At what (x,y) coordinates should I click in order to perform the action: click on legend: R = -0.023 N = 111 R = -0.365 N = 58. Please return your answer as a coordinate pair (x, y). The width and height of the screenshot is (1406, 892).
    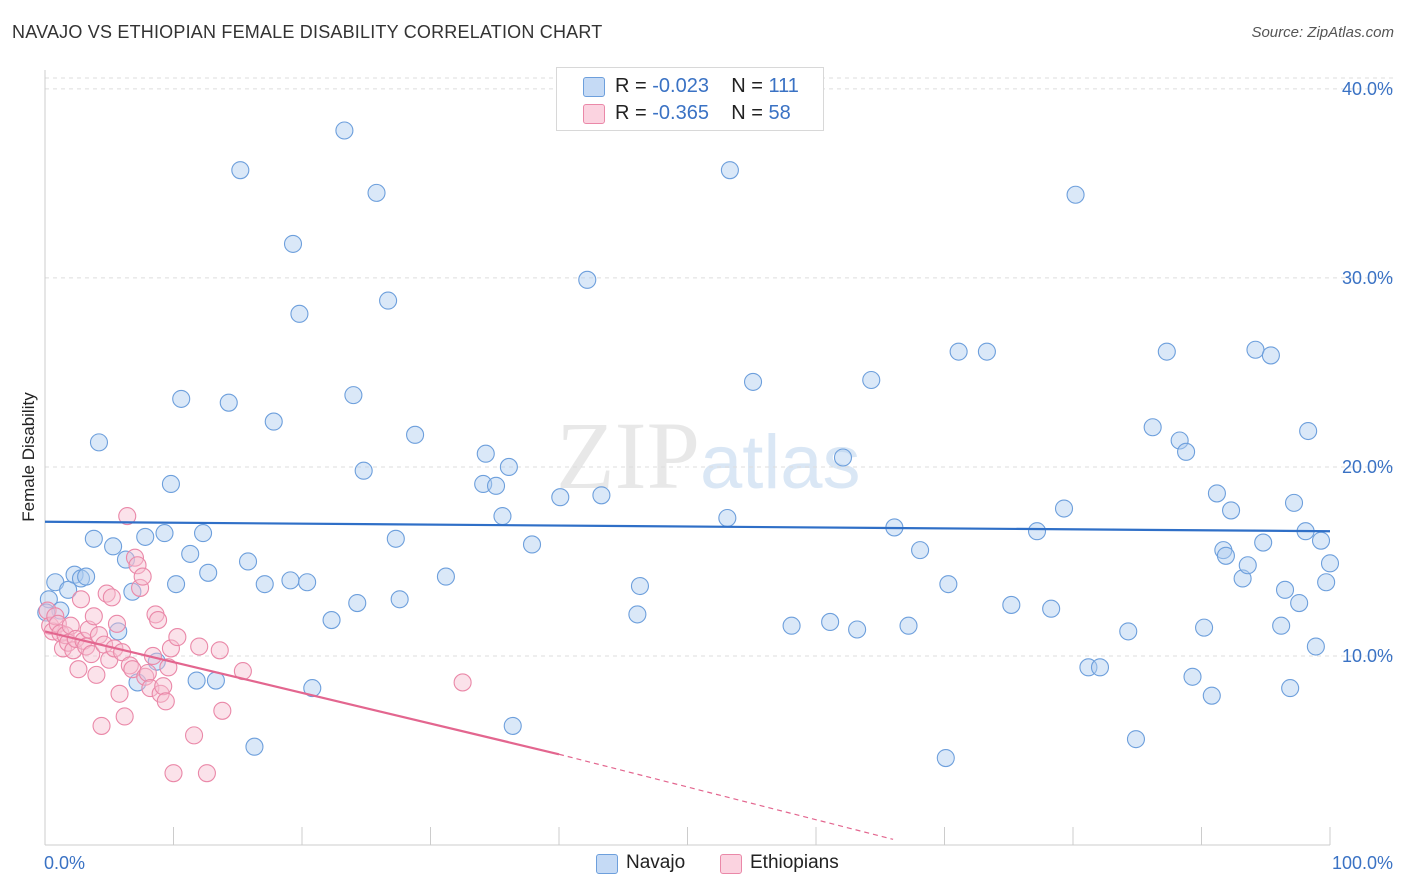
    Looking at the image, I should click on (690, 99).